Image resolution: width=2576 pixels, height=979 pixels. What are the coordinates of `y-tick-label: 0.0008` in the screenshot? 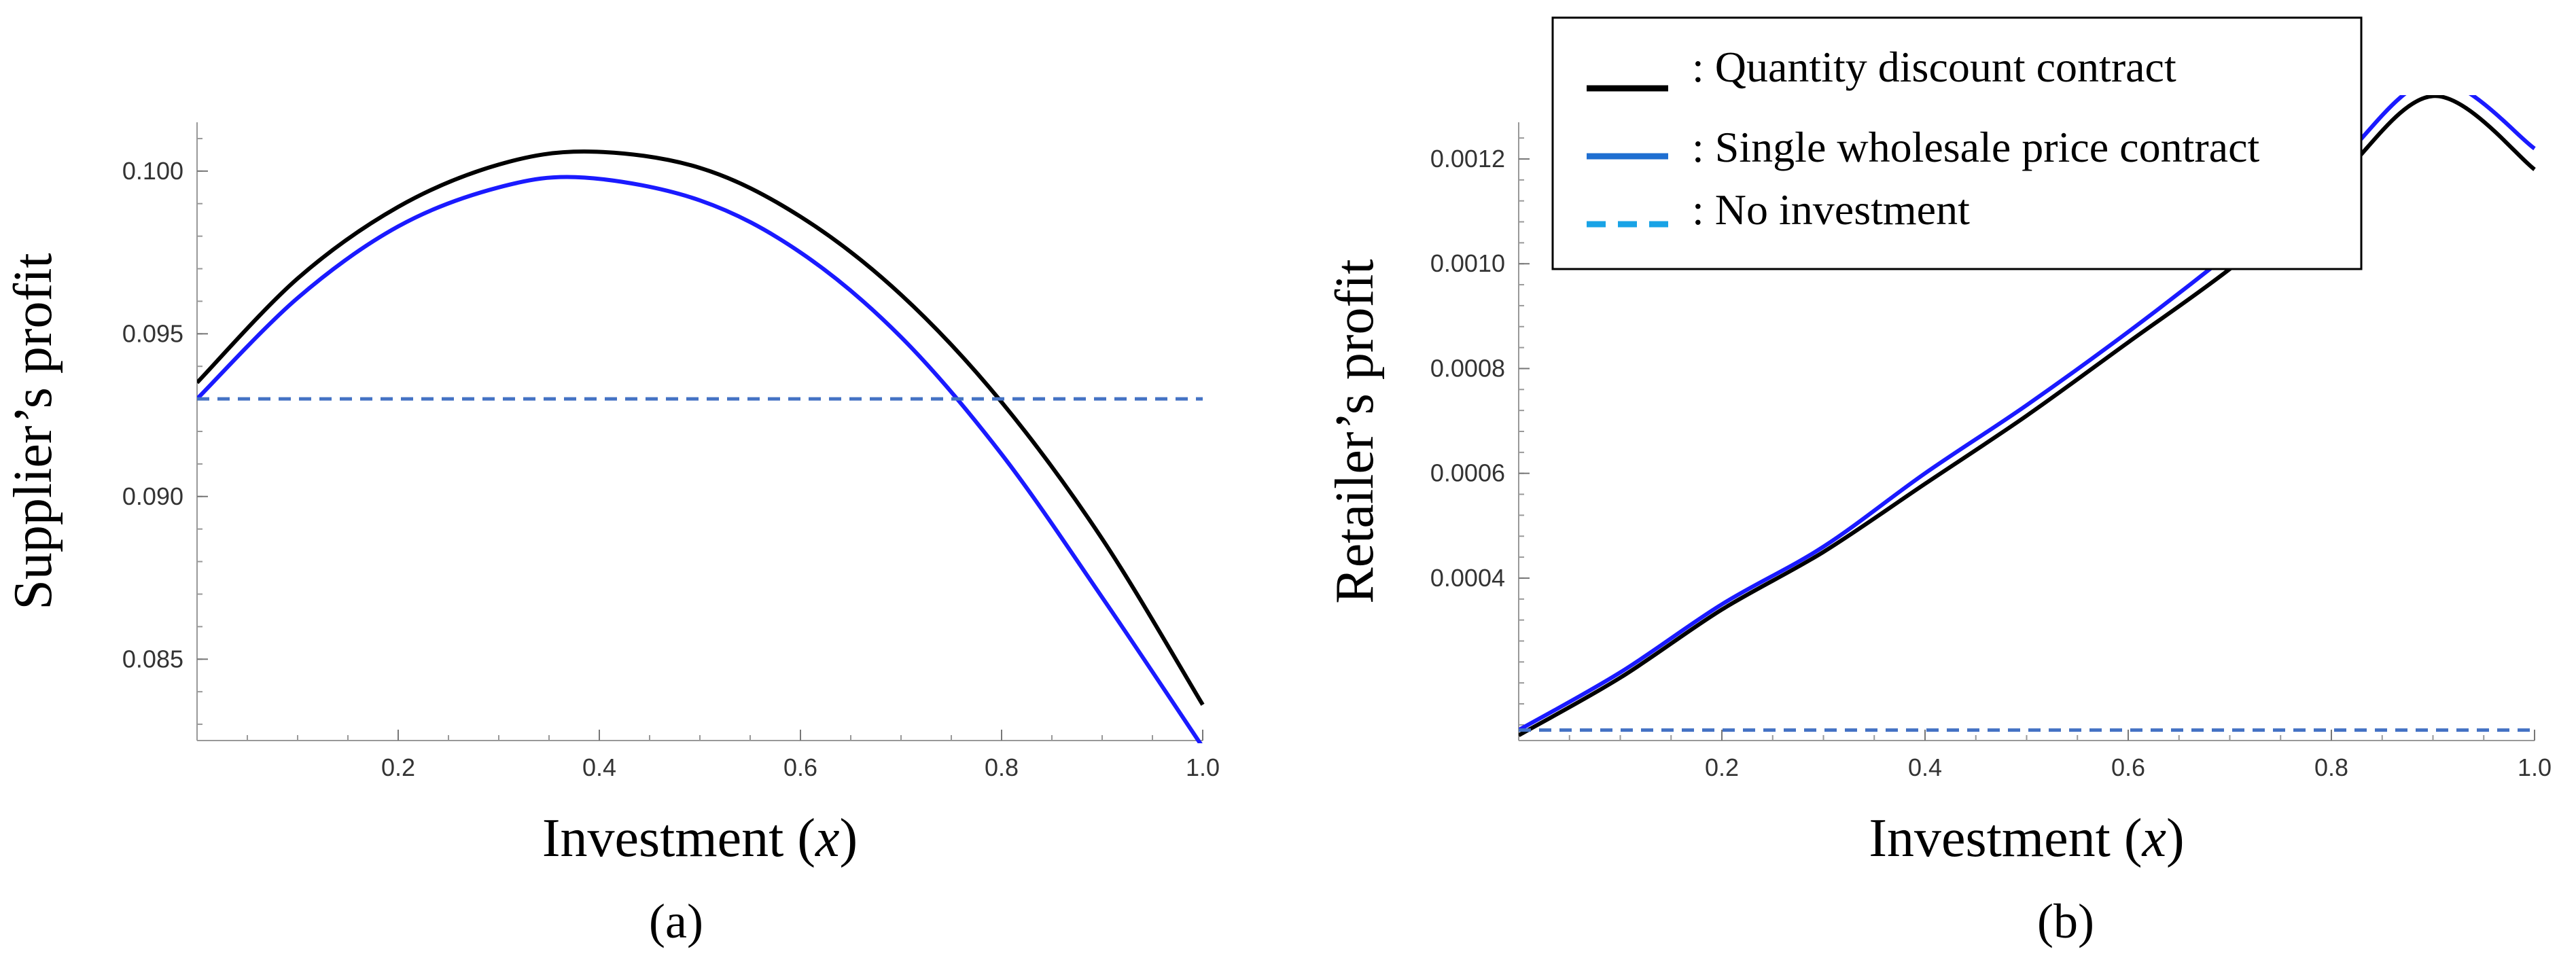 It's located at (1467, 368).